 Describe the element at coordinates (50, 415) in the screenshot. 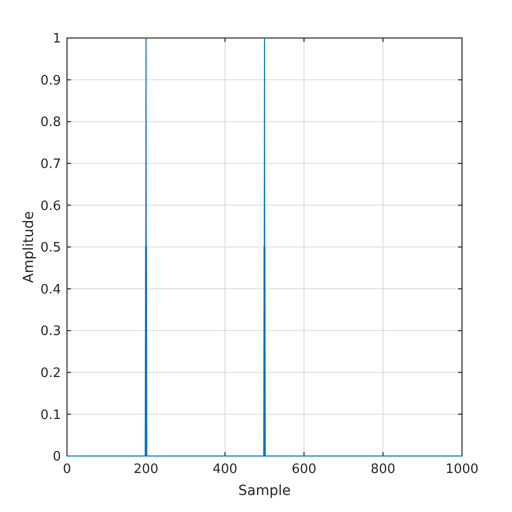

I see `y-tick-label: 0.1` at that location.